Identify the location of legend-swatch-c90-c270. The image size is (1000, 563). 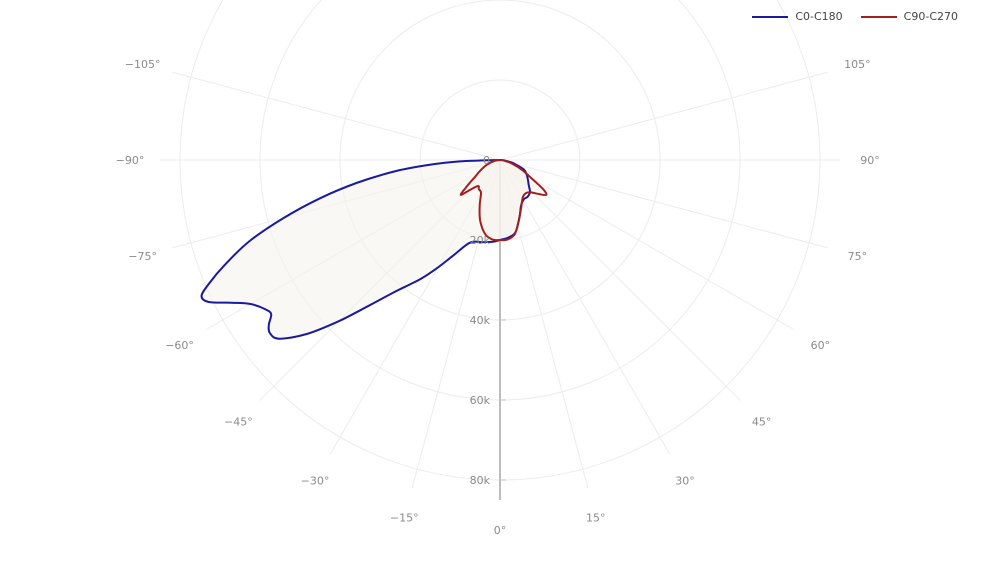
(878, 16).